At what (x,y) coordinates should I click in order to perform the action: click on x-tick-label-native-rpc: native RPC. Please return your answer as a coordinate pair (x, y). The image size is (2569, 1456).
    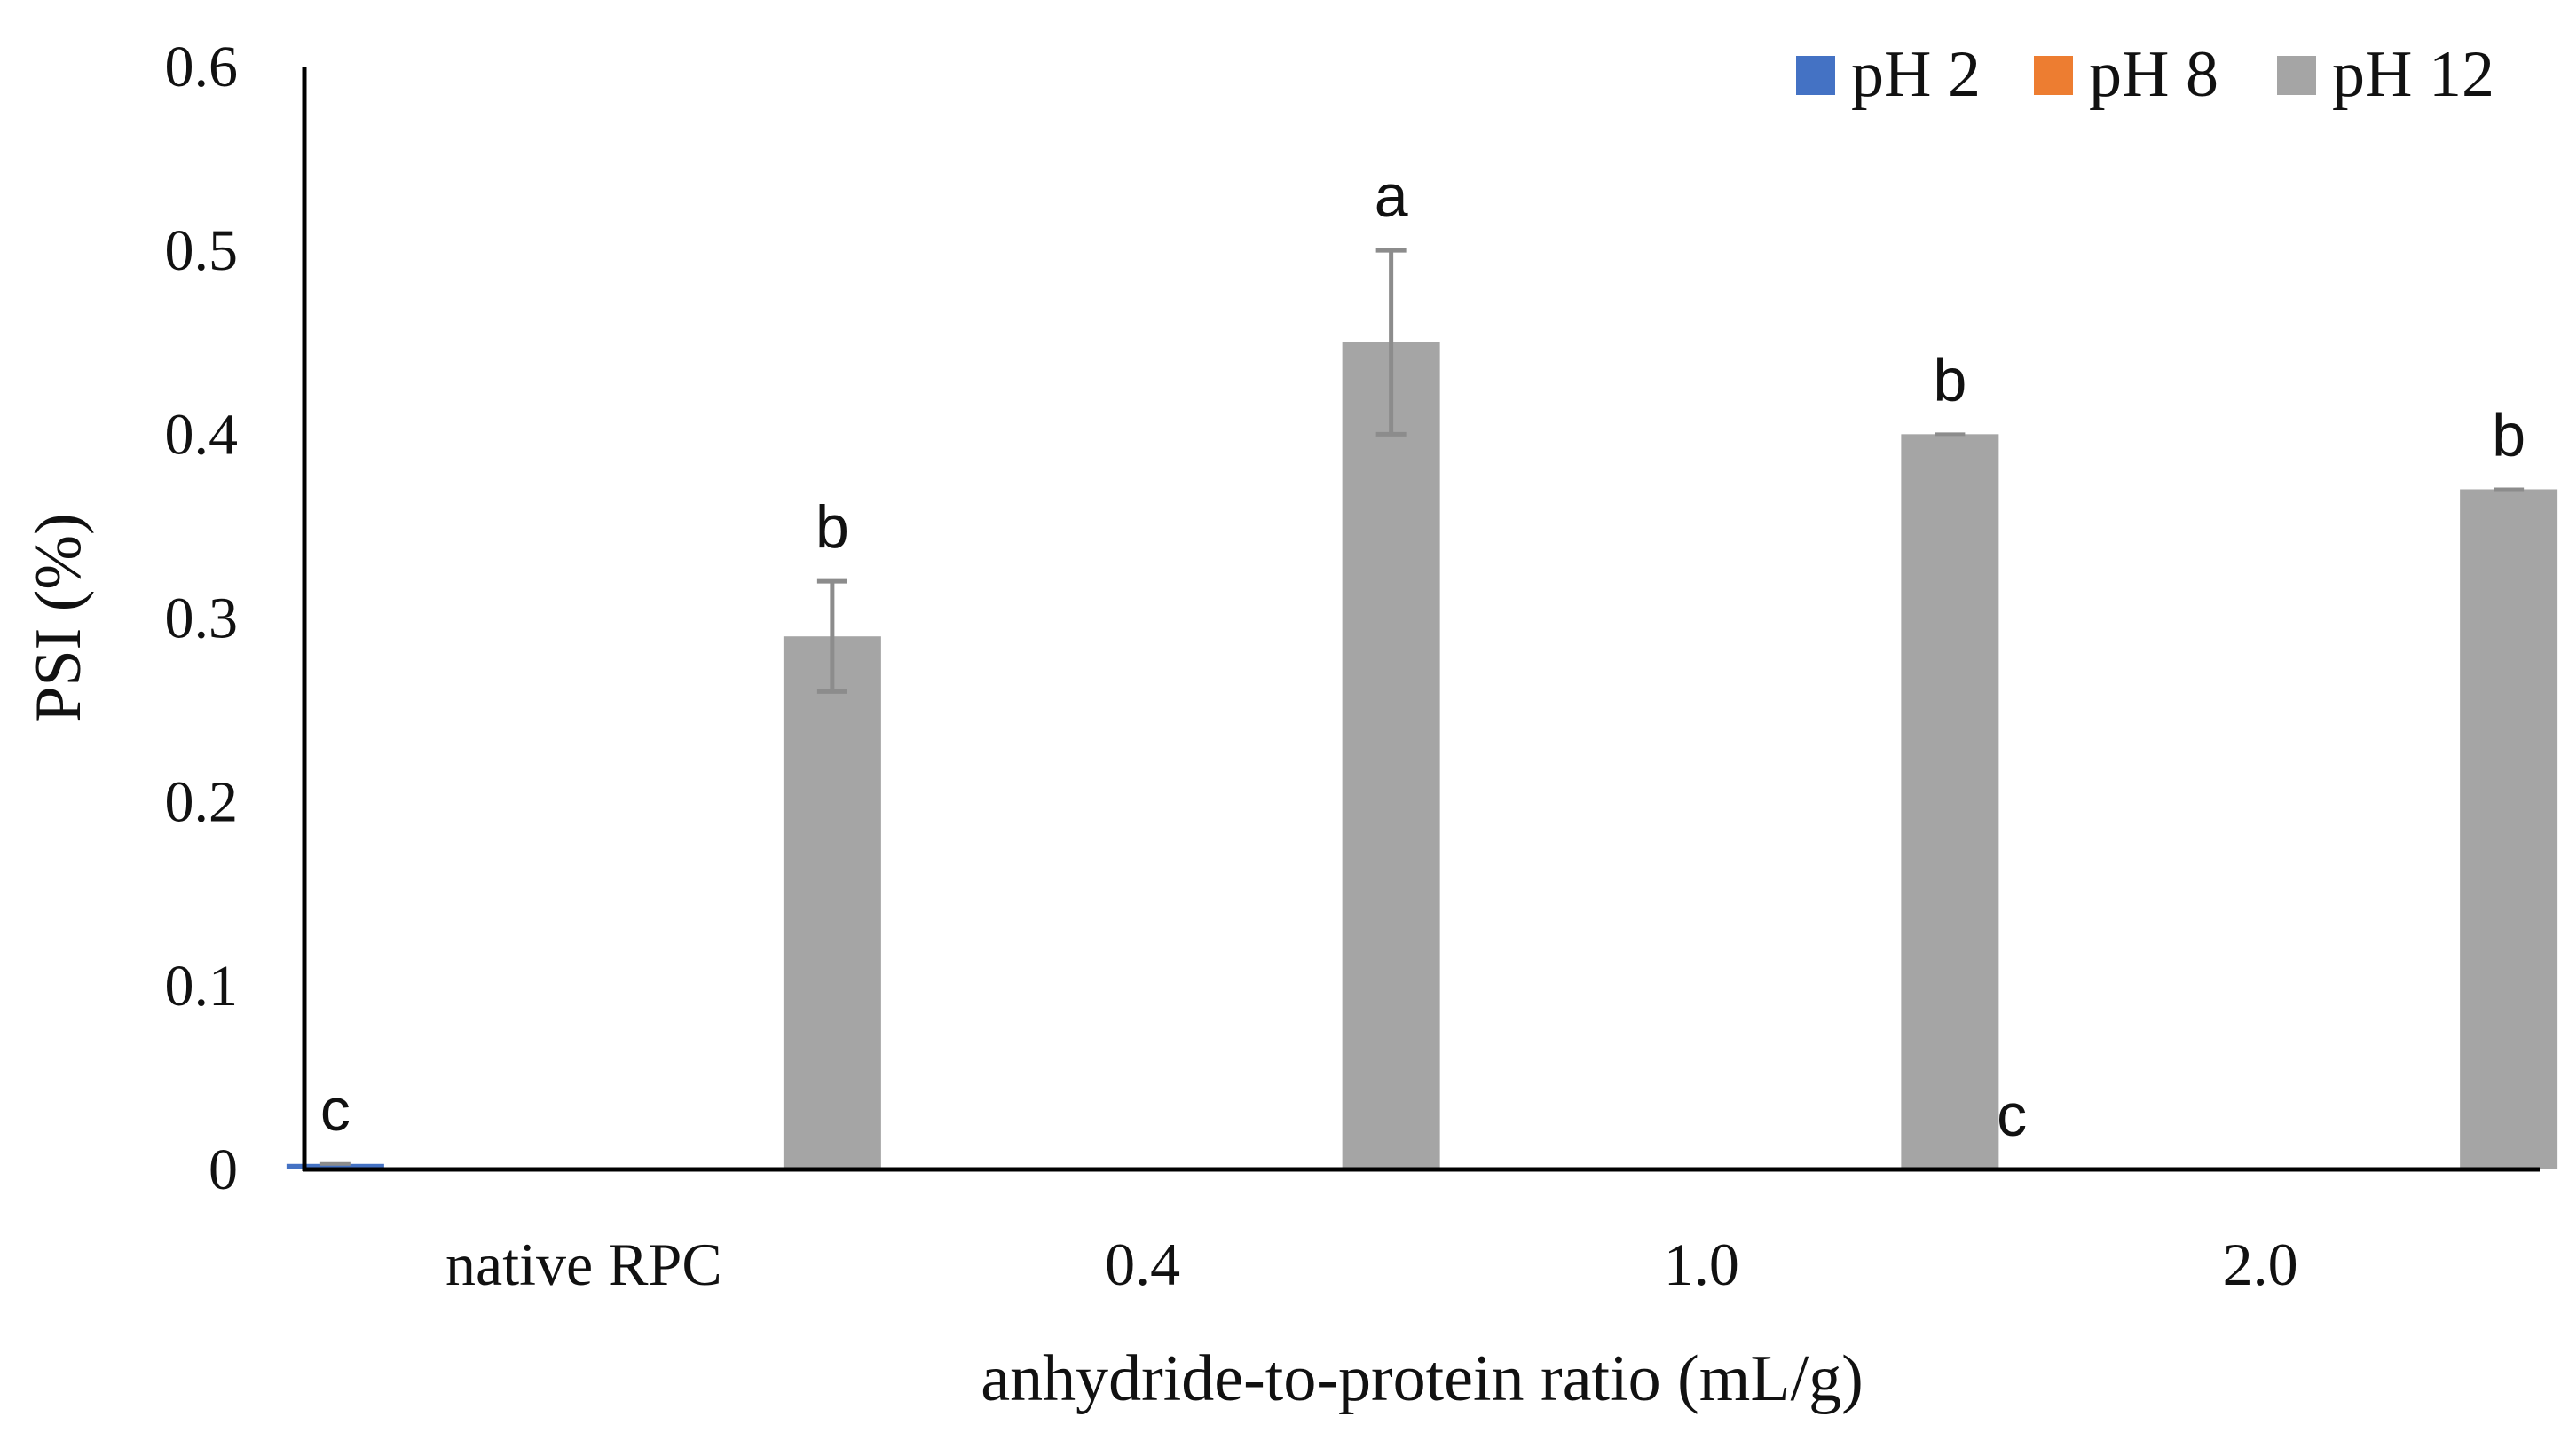
    Looking at the image, I should click on (583, 1264).